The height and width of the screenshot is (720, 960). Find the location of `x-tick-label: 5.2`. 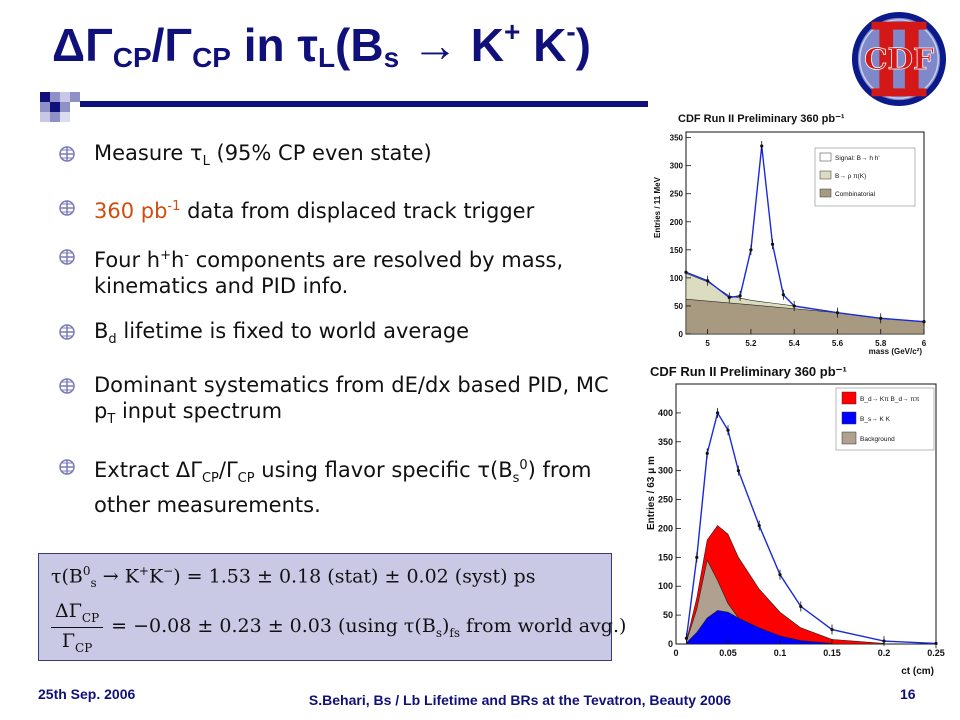

x-tick-label: 5.2 is located at coordinates (751, 343).